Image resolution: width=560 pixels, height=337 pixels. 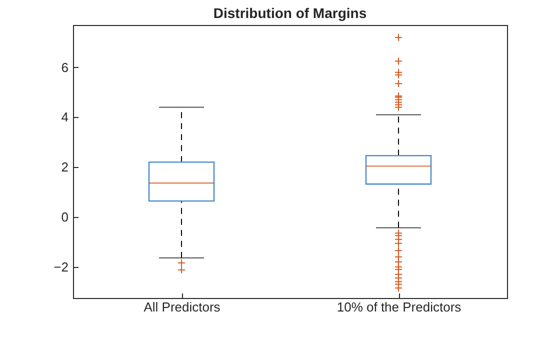 I want to click on y-tick-label: 0, so click(x=64, y=216).